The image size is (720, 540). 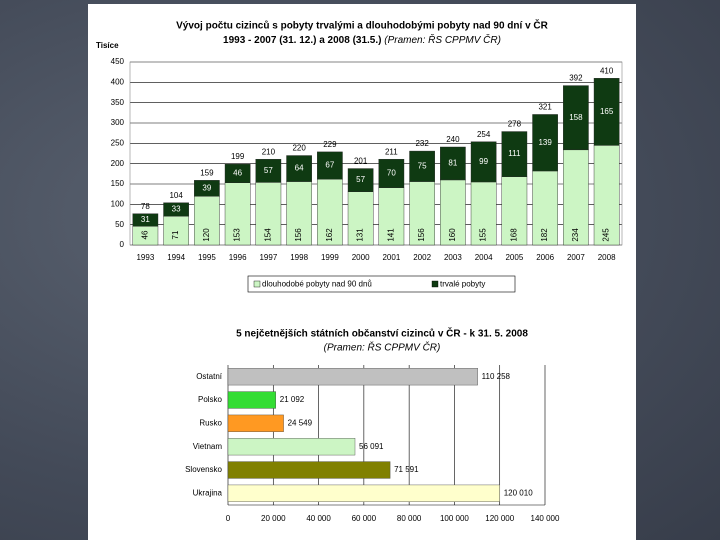 What do you see at coordinates (206, 235) in the screenshot?
I see `value-label: 120` at bounding box center [206, 235].